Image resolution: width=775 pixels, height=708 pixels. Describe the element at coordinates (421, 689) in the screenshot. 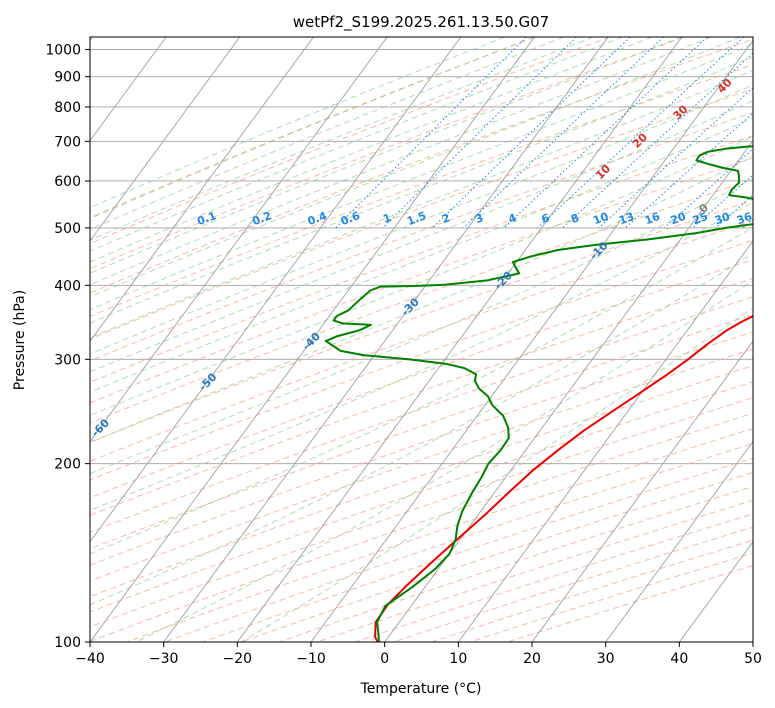

I see `x-axis-label: Temperature (°C)` at that location.